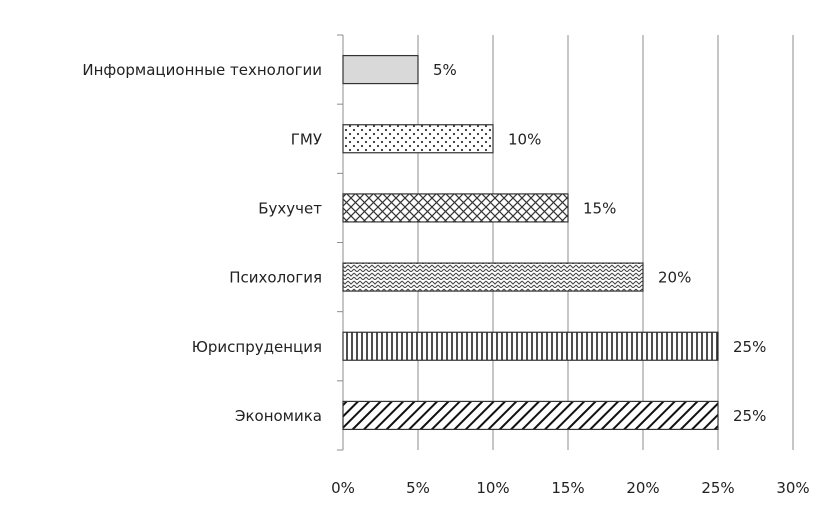 This screenshot has height=506, width=826. Describe the element at coordinates (257, 347) in the screenshot. I see `category-label-4: Юриспруденция` at that location.